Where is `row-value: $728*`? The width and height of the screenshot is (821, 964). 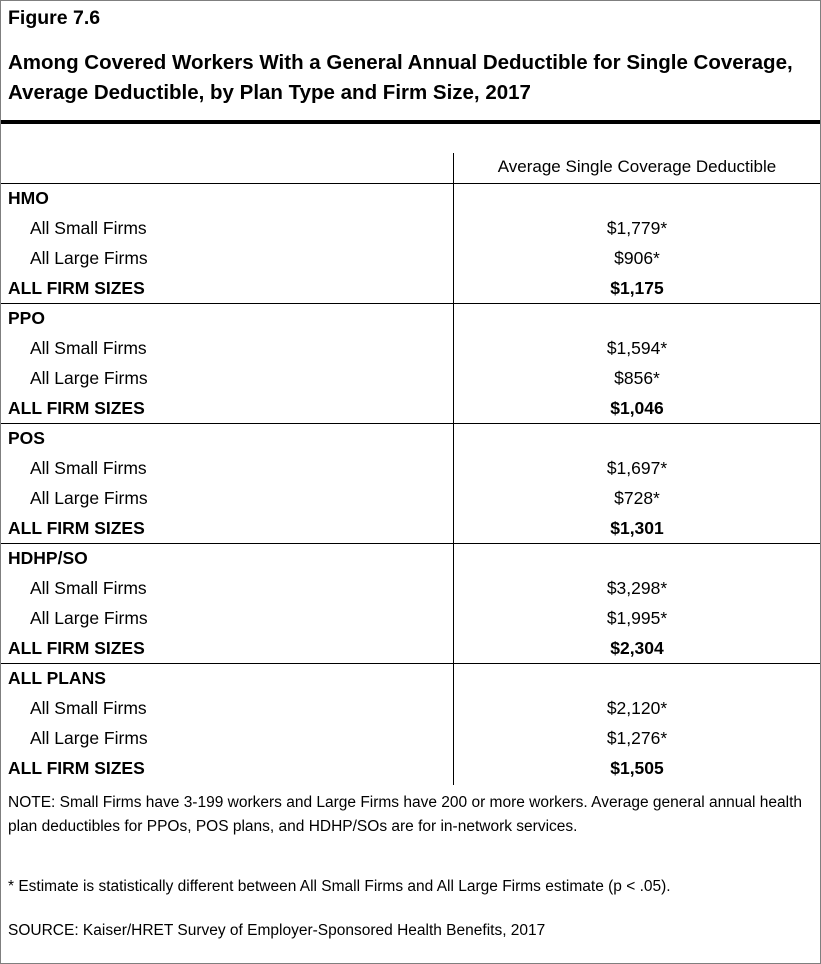 row-value: $728* is located at coordinates (637, 498).